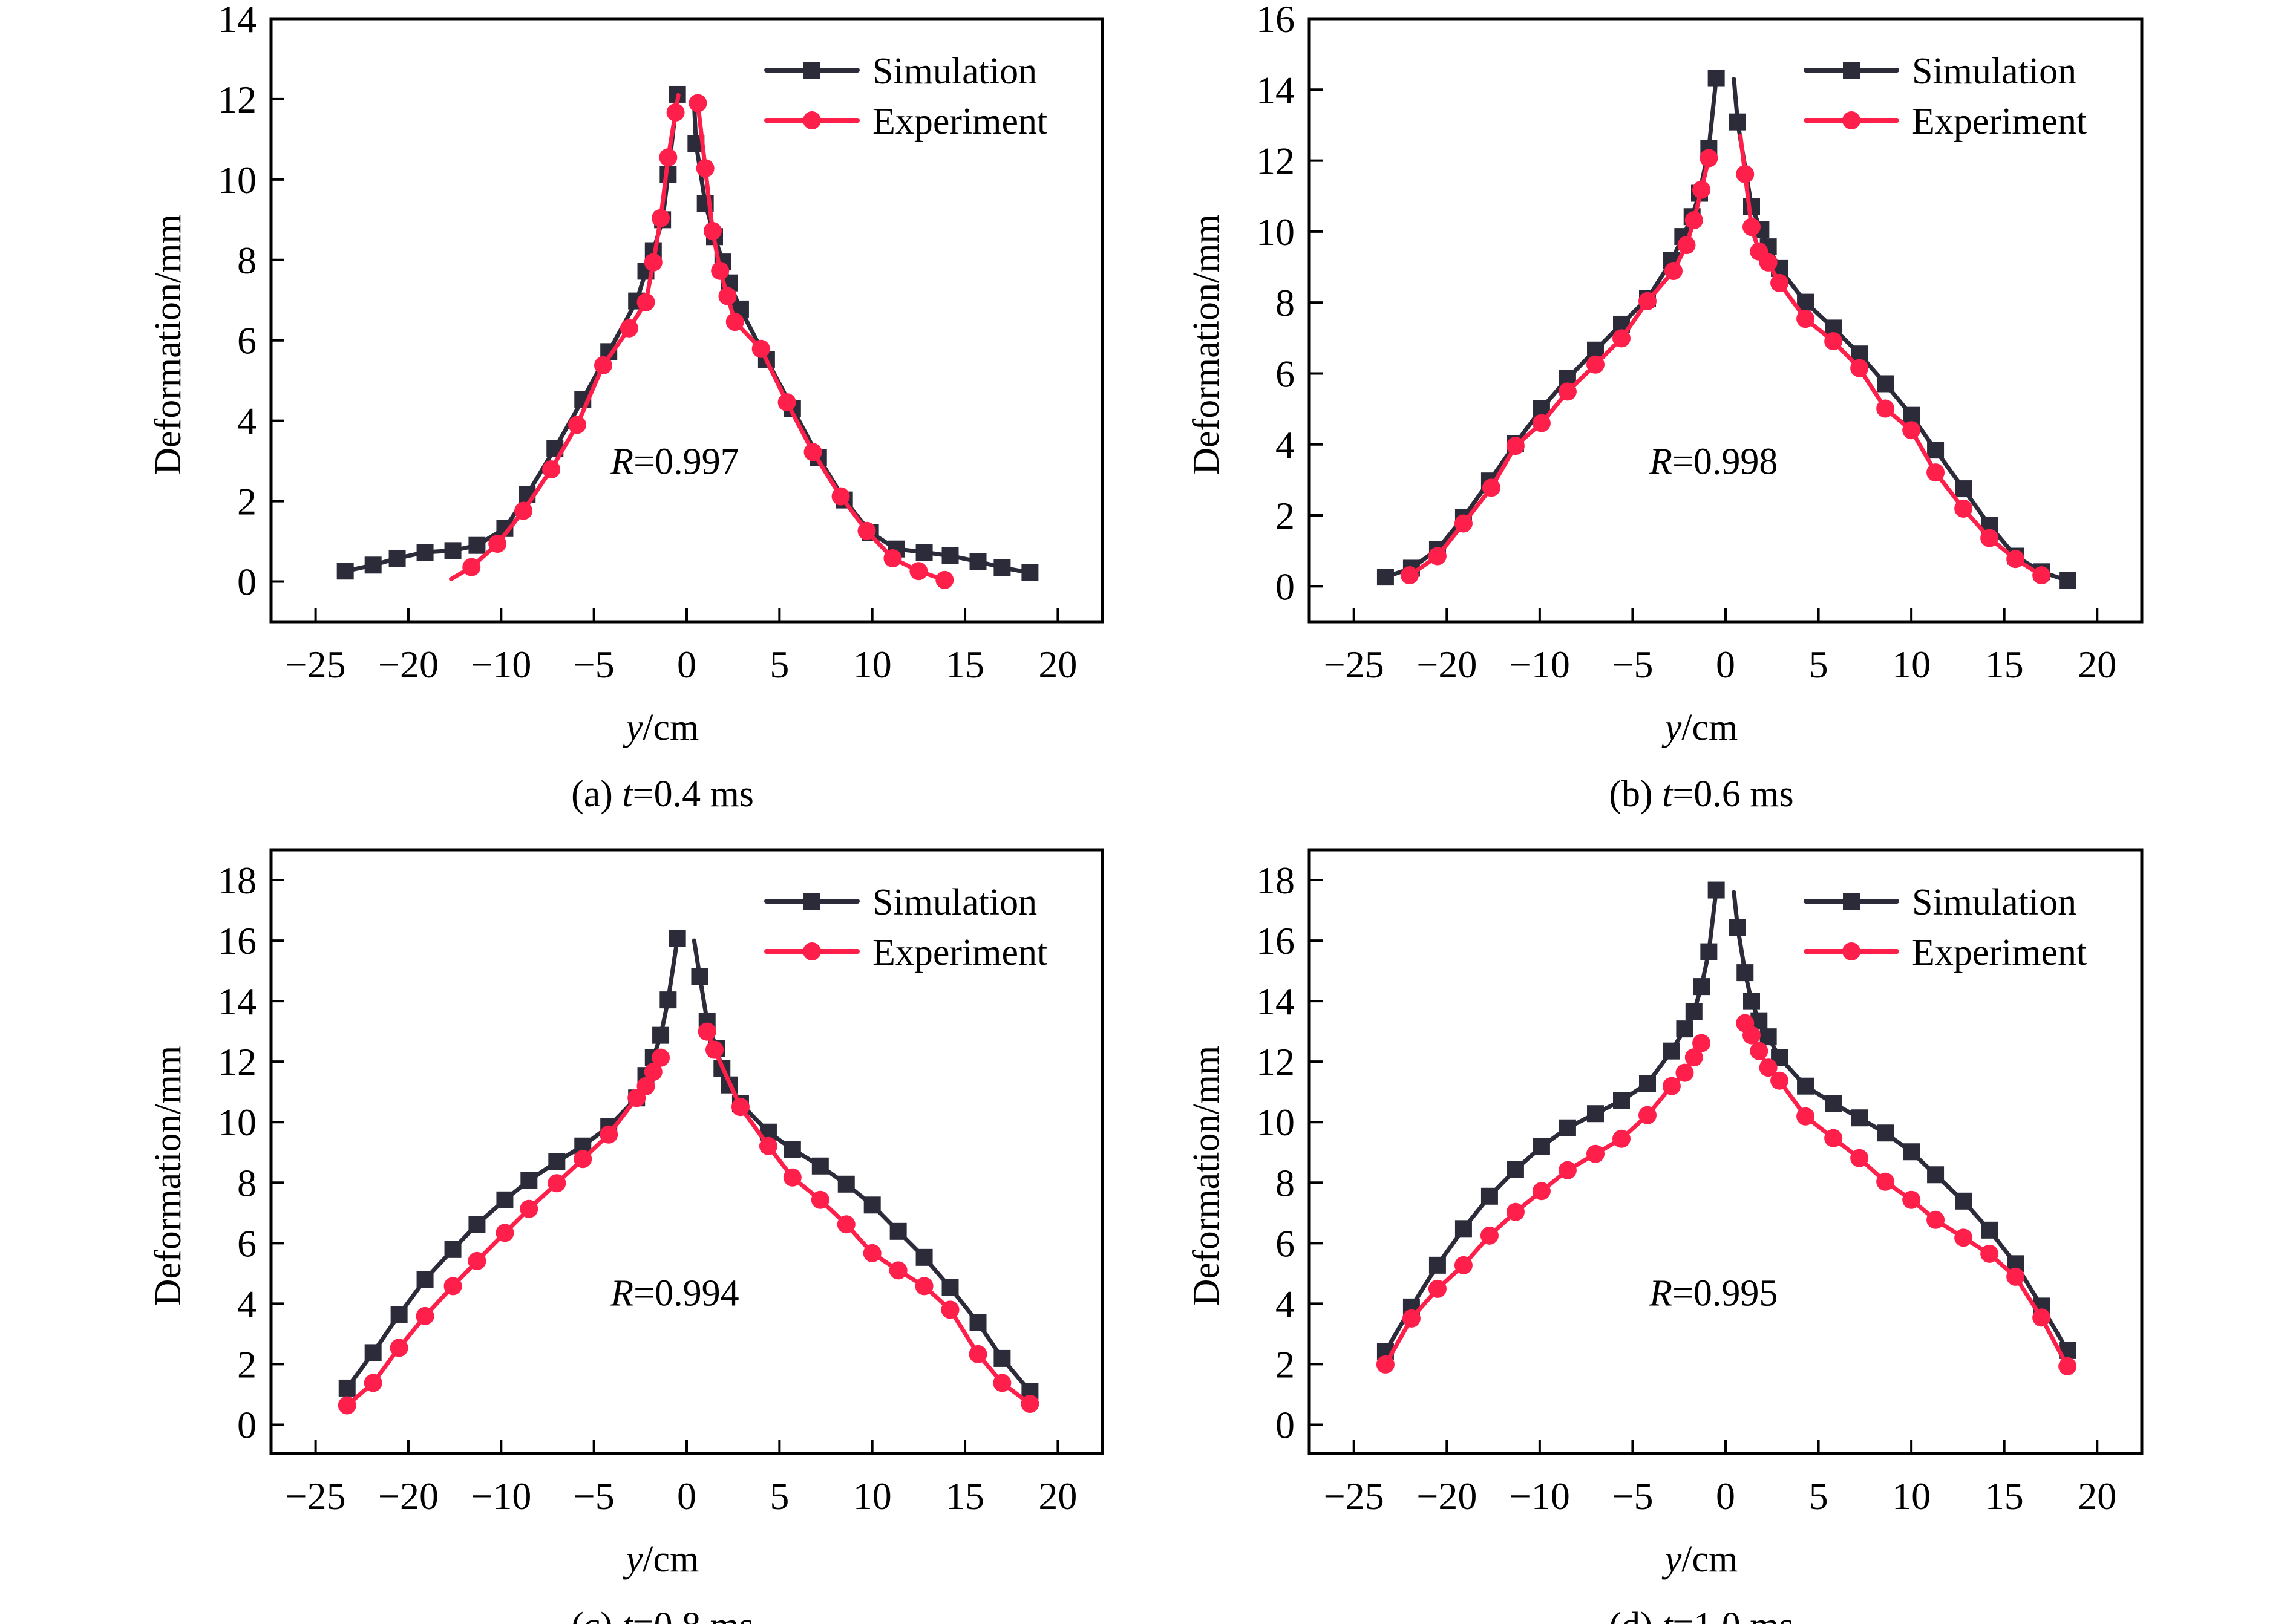  What do you see at coordinates (628, 1615) in the screenshot?
I see `caption-var: t` at bounding box center [628, 1615].